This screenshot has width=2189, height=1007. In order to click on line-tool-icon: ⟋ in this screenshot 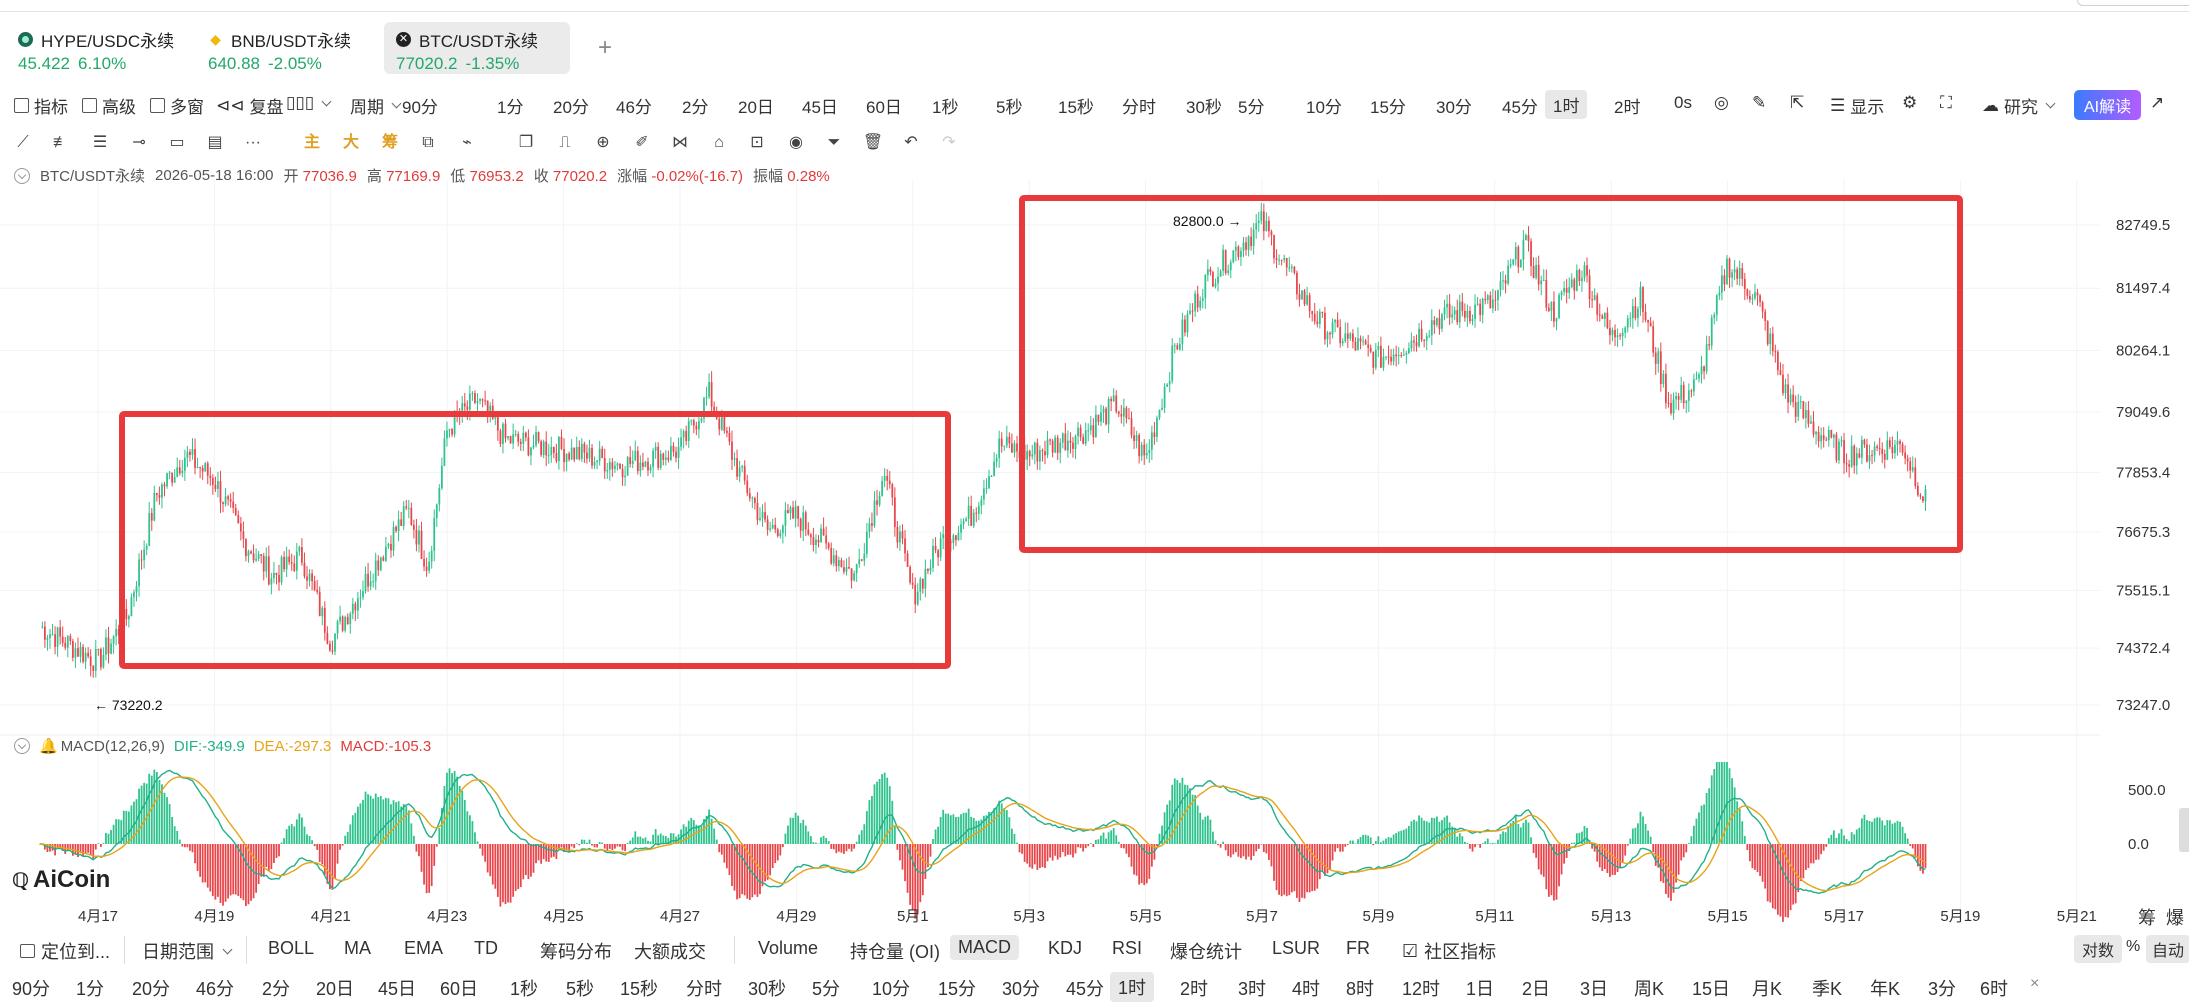, I will do `click(23, 142)`.